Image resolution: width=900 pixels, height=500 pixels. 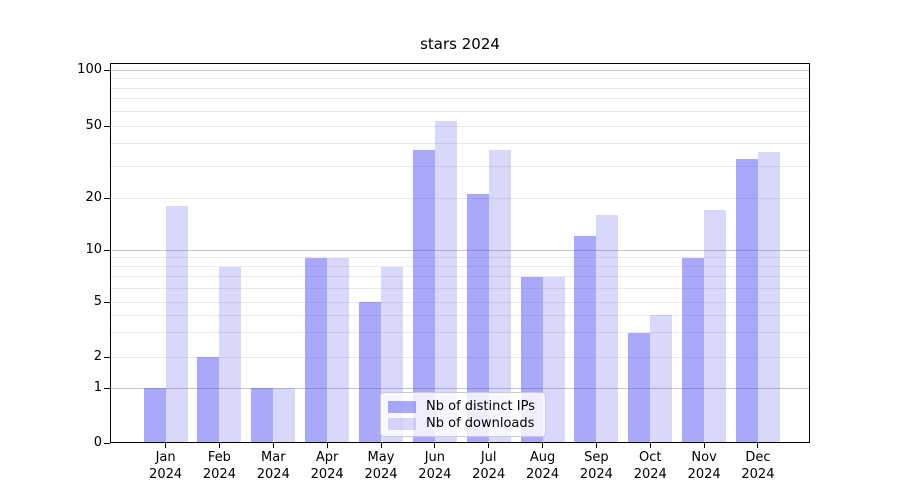 What do you see at coordinates (553, 359) in the screenshot?
I see `bar-downloads-aug` at bounding box center [553, 359].